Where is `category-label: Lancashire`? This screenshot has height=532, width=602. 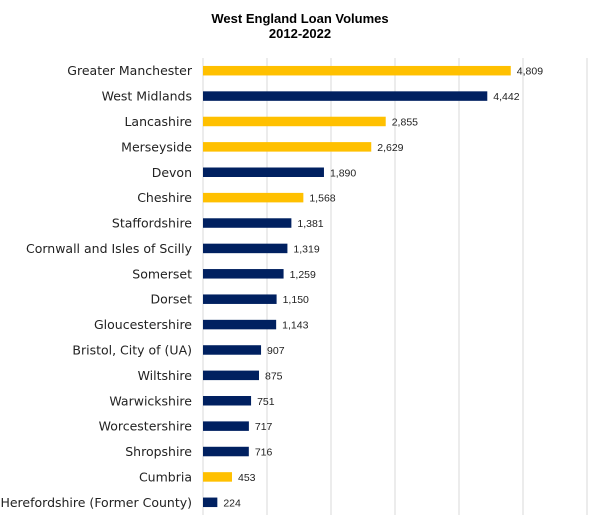
category-label: Lancashire is located at coordinates (158, 121).